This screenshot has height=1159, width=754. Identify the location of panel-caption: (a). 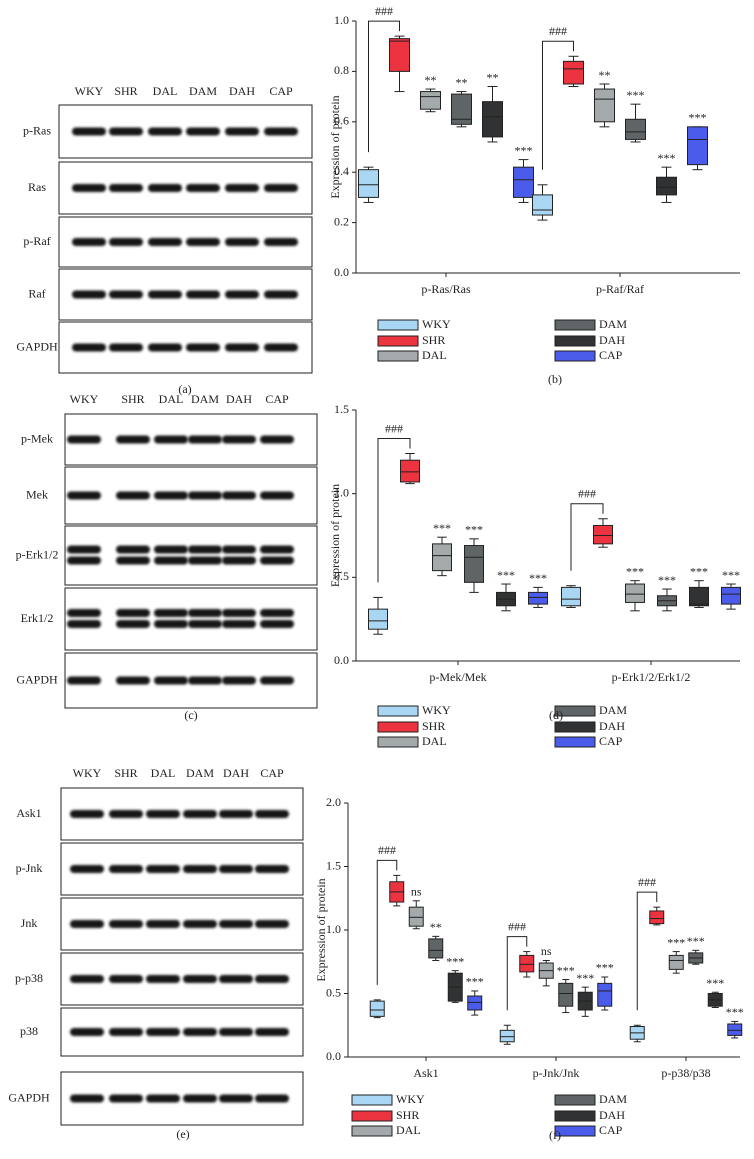
(184, 389).